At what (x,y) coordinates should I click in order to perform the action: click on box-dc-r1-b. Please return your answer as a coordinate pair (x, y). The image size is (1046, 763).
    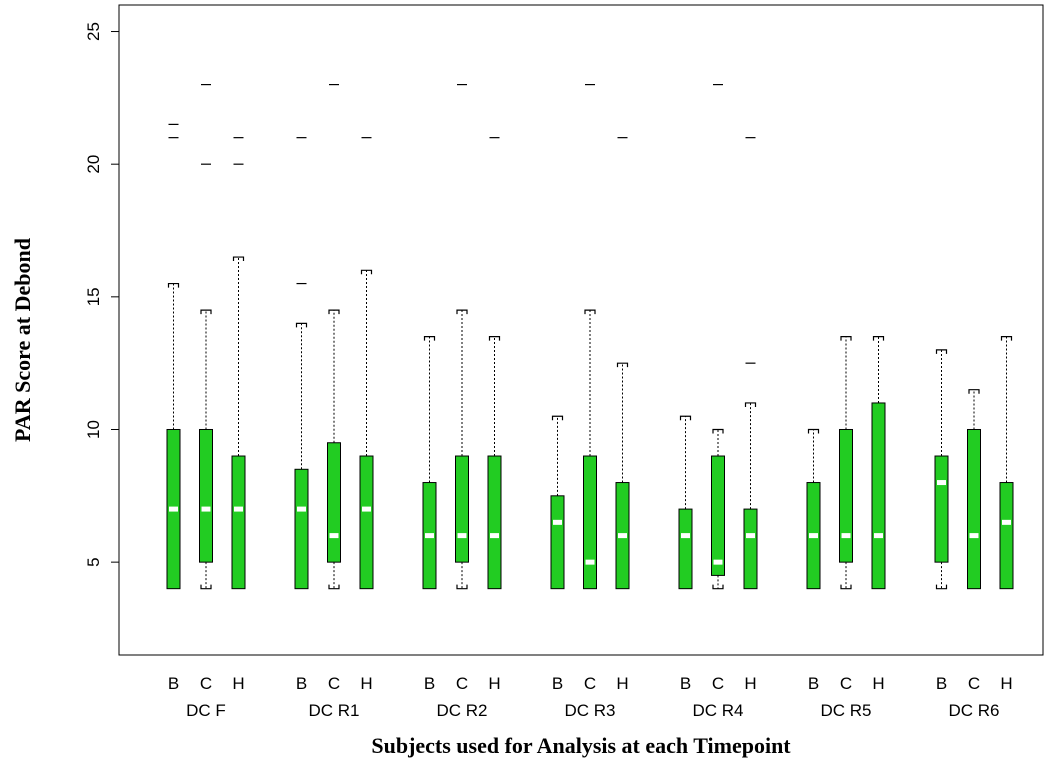
    Looking at the image, I should click on (301, 363).